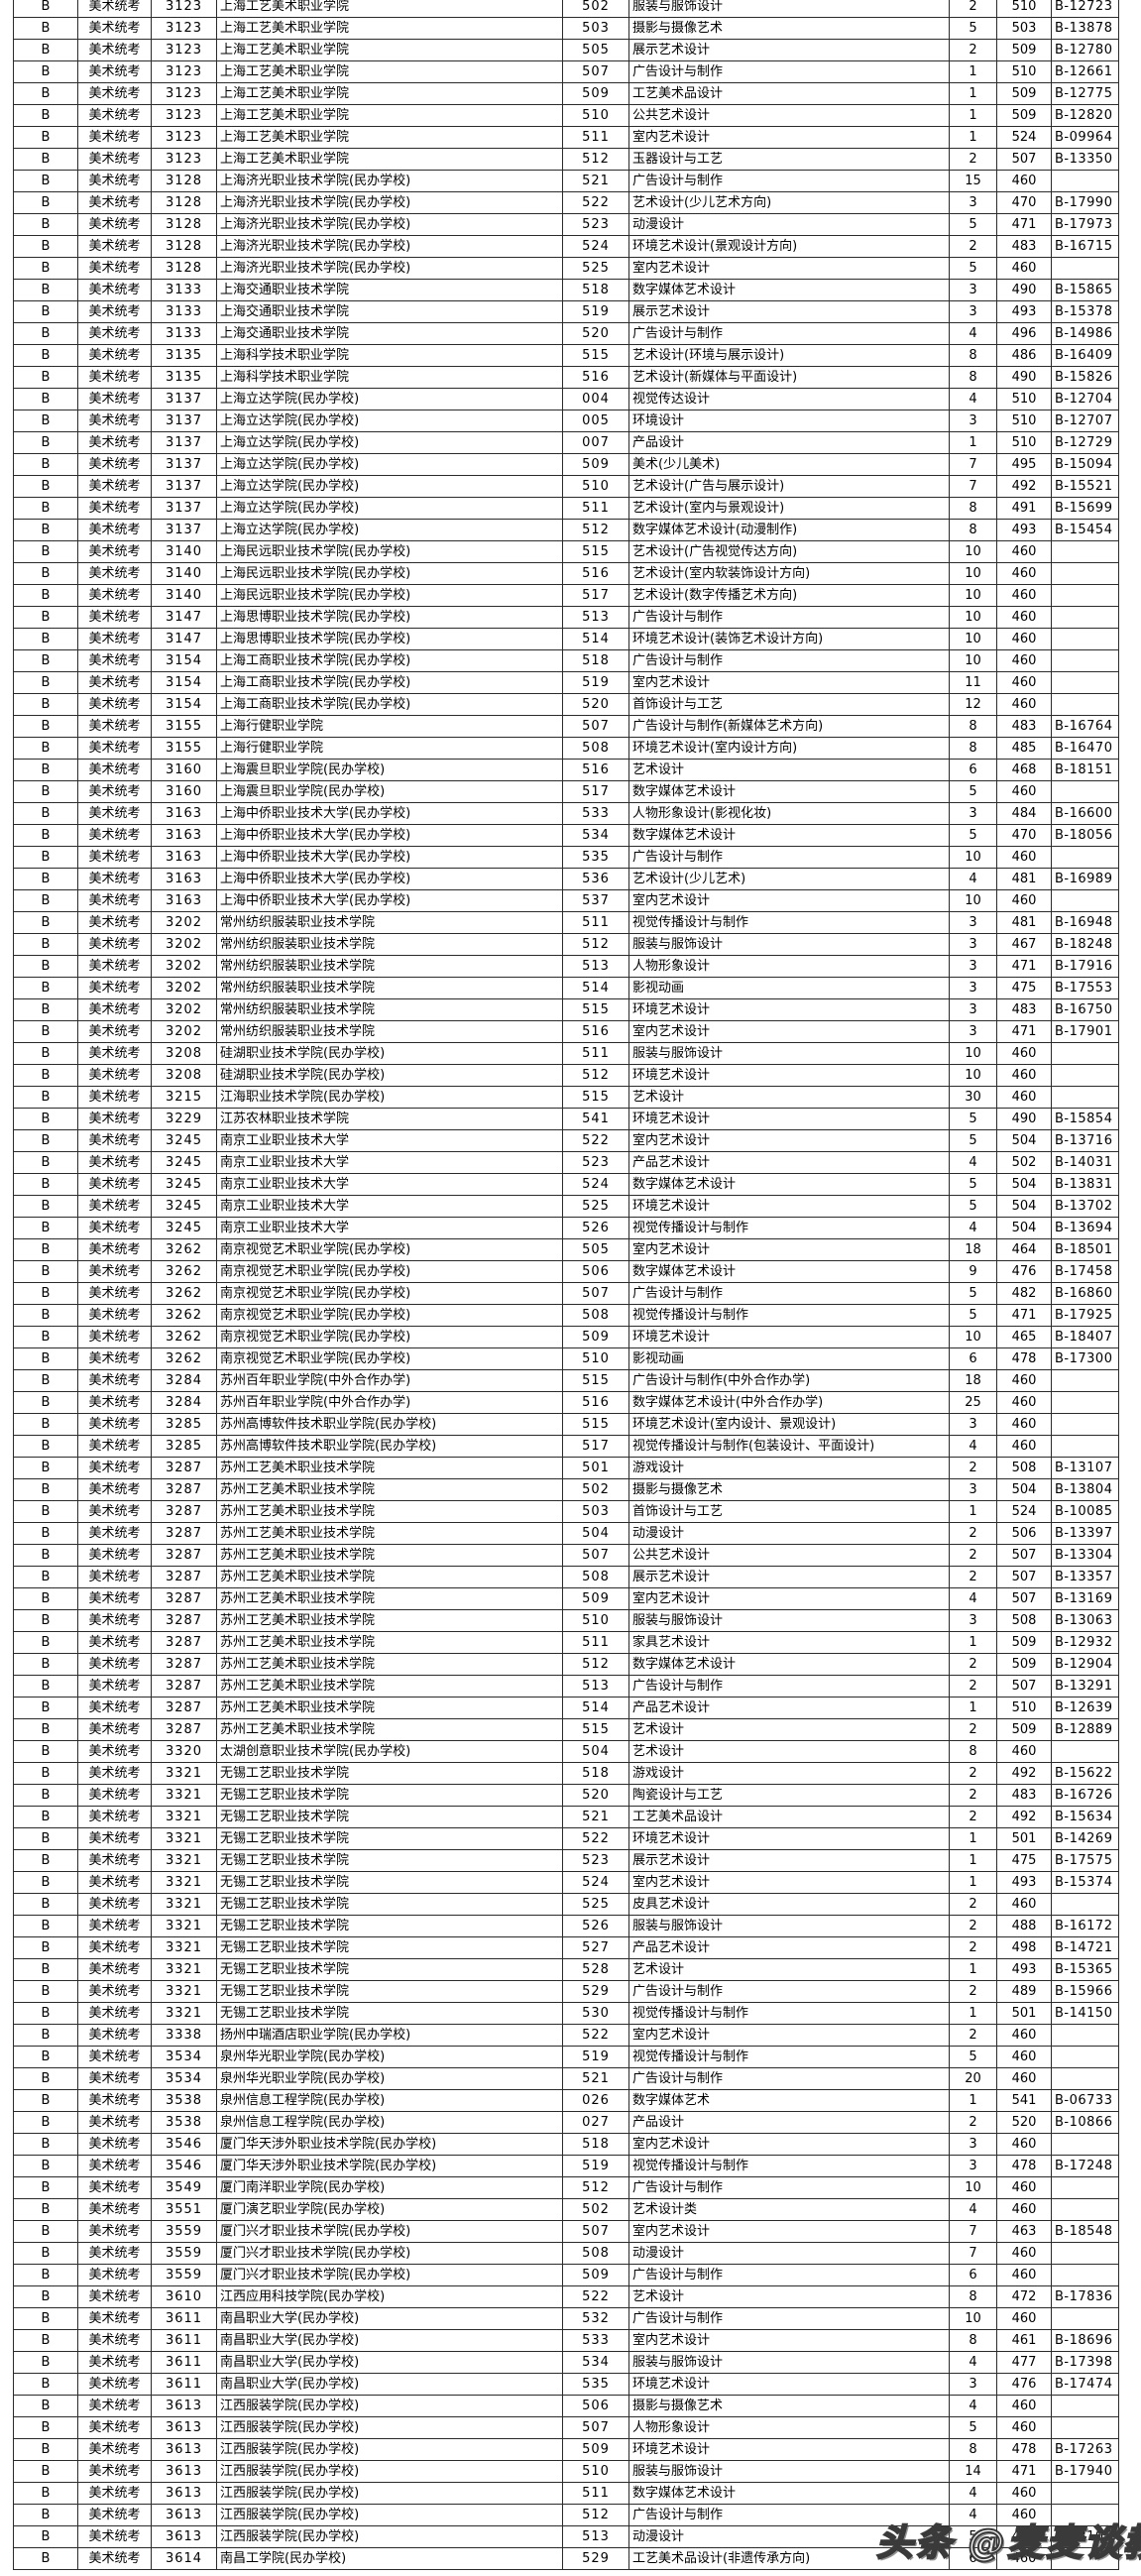 This screenshot has height=2576, width=1141. What do you see at coordinates (566, 1097) in the screenshot?
I see `table-row: B 美术统考 3215 江海职业技术学院(民办学校) 515 艺术设计 30 460` at bounding box center [566, 1097].